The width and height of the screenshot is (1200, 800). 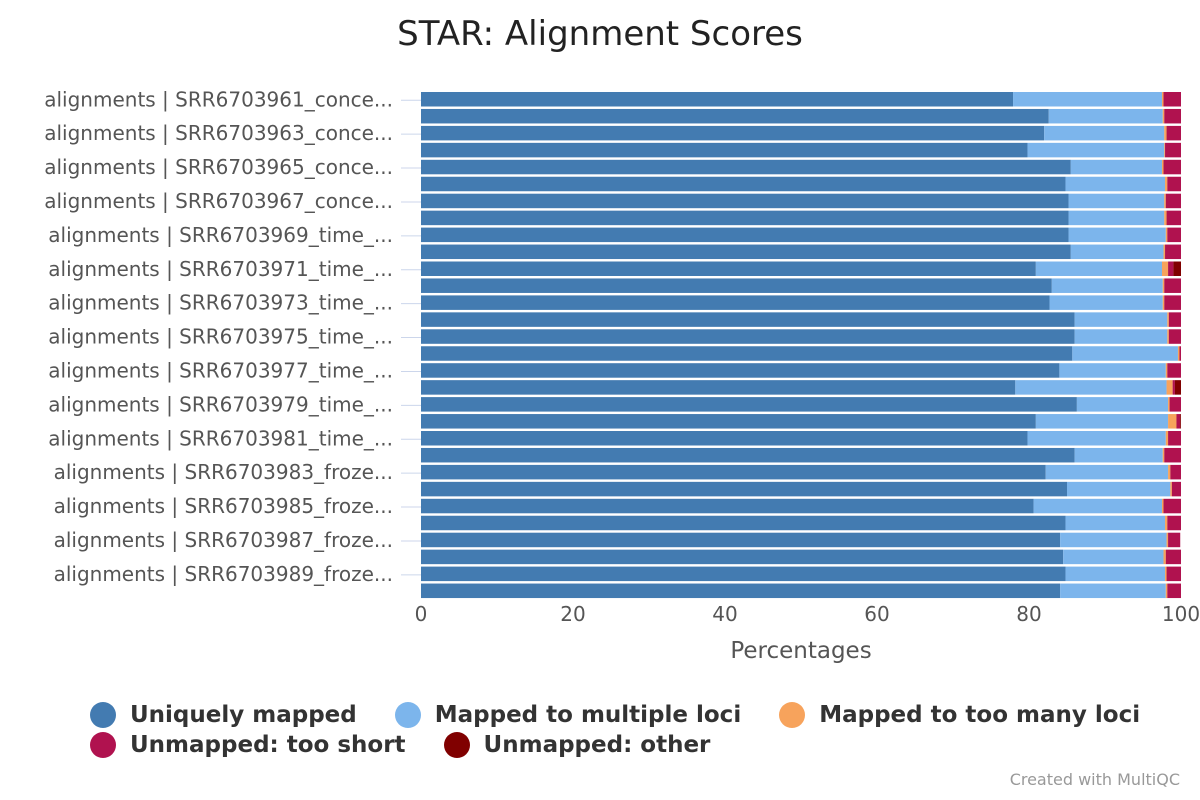 What do you see at coordinates (567, 715) in the screenshot?
I see `legend-item-mapped-multiple: Mapped to multiple loci` at bounding box center [567, 715].